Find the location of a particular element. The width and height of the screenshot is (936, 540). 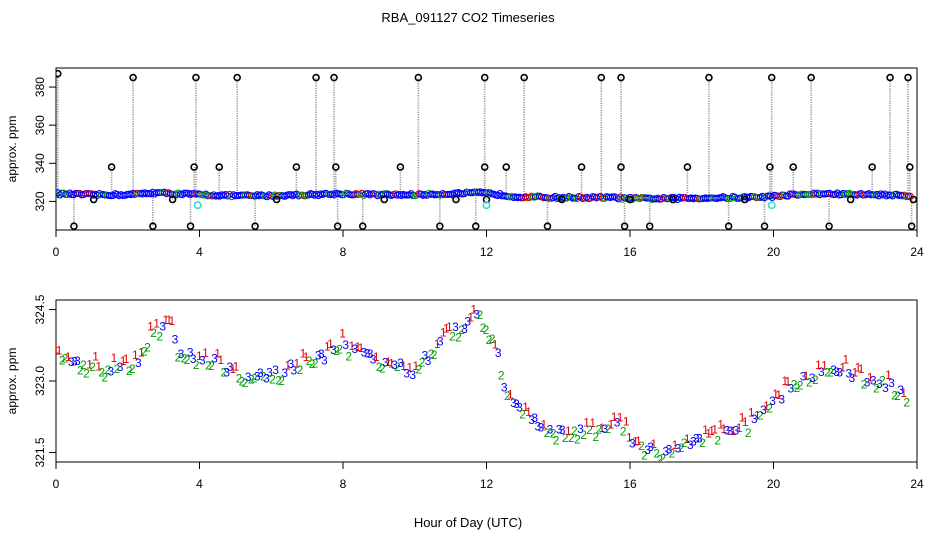

y-tick-label: 321.5 is located at coordinates (40, 452).